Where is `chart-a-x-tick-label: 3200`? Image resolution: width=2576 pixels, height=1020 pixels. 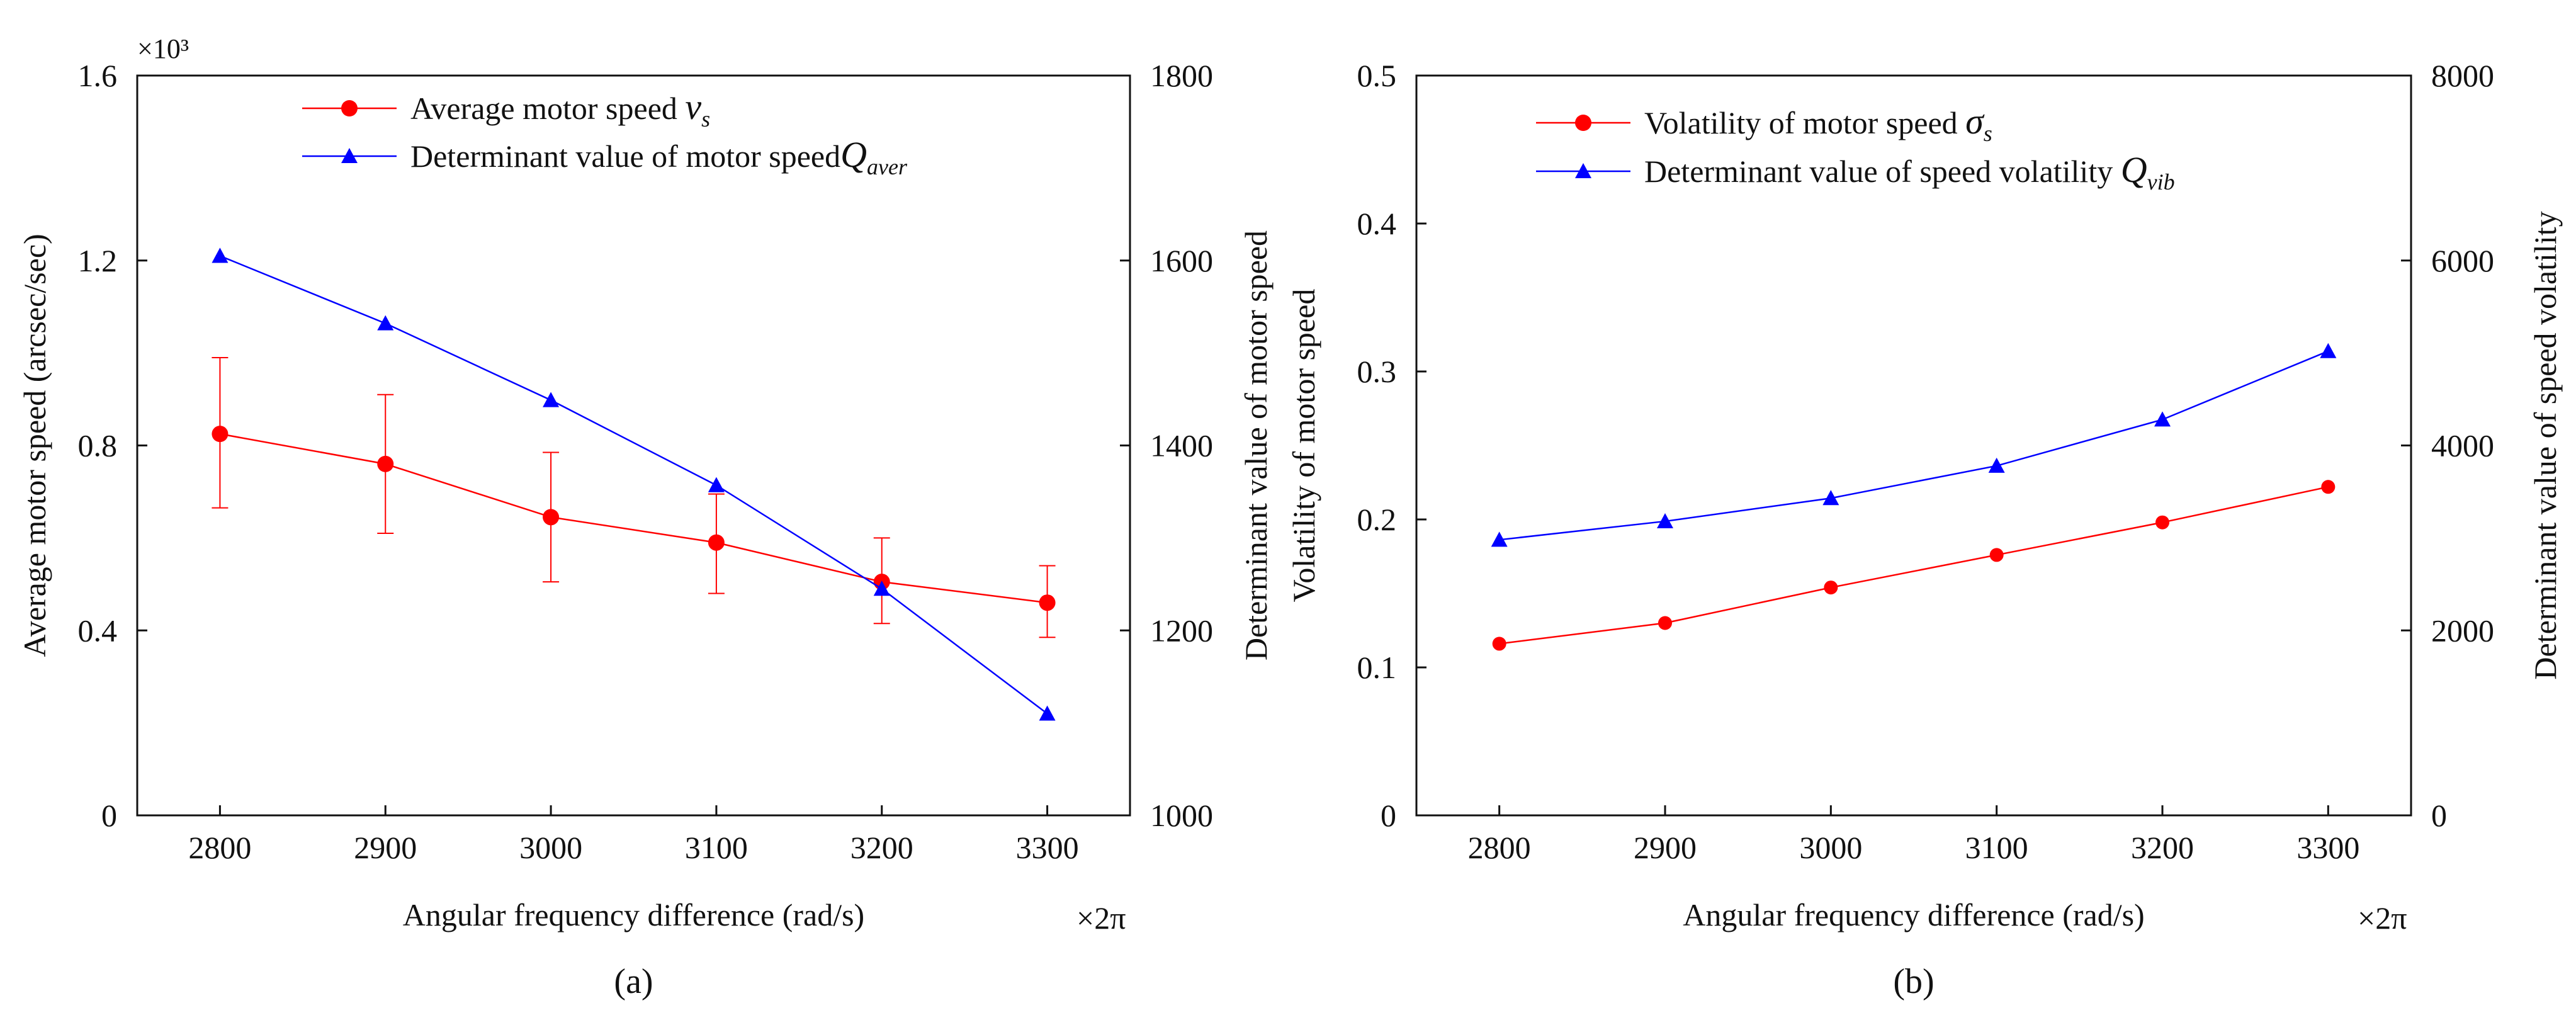 chart-a-x-tick-label: 3200 is located at coordinates (881, 847).